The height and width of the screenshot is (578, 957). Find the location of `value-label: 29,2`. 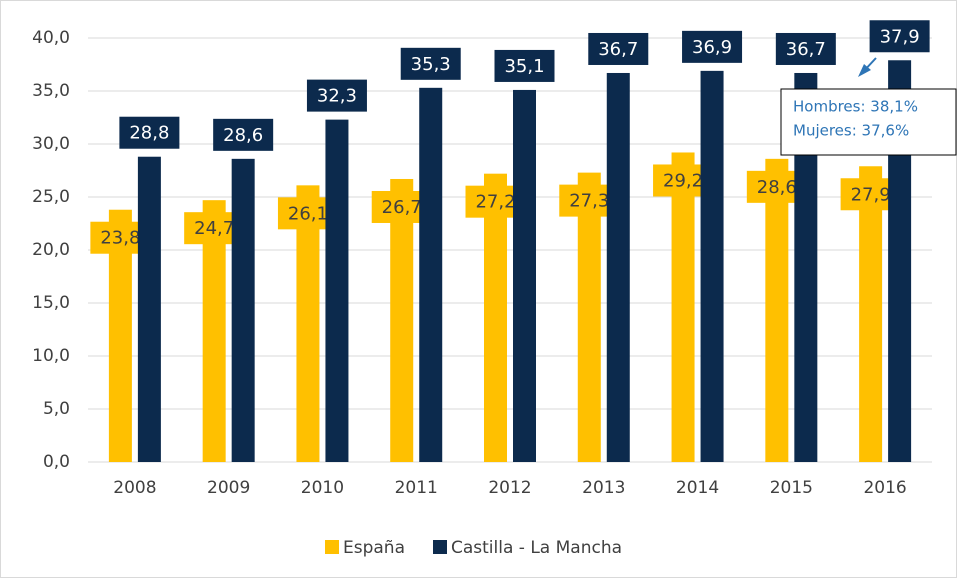

value-label: 29,2 is located at coordinates (683, 180).